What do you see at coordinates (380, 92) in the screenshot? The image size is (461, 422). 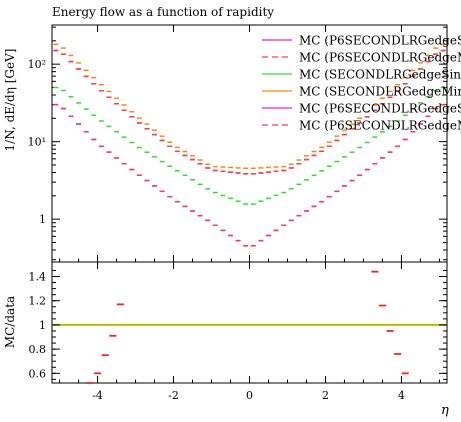 I see `legend-entry-label: MC (SECONDLRGedgeMin` at bounding box center [380, 92].